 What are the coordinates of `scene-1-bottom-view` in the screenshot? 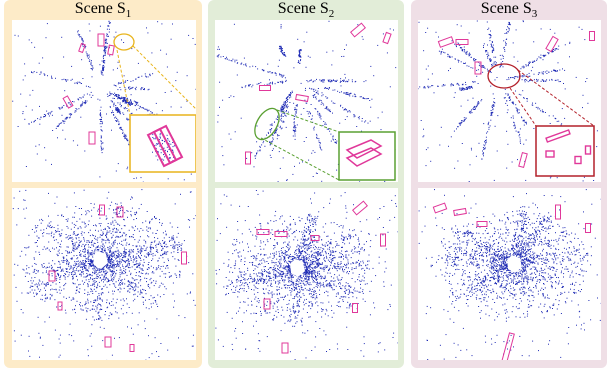 It's located at (104, 274).